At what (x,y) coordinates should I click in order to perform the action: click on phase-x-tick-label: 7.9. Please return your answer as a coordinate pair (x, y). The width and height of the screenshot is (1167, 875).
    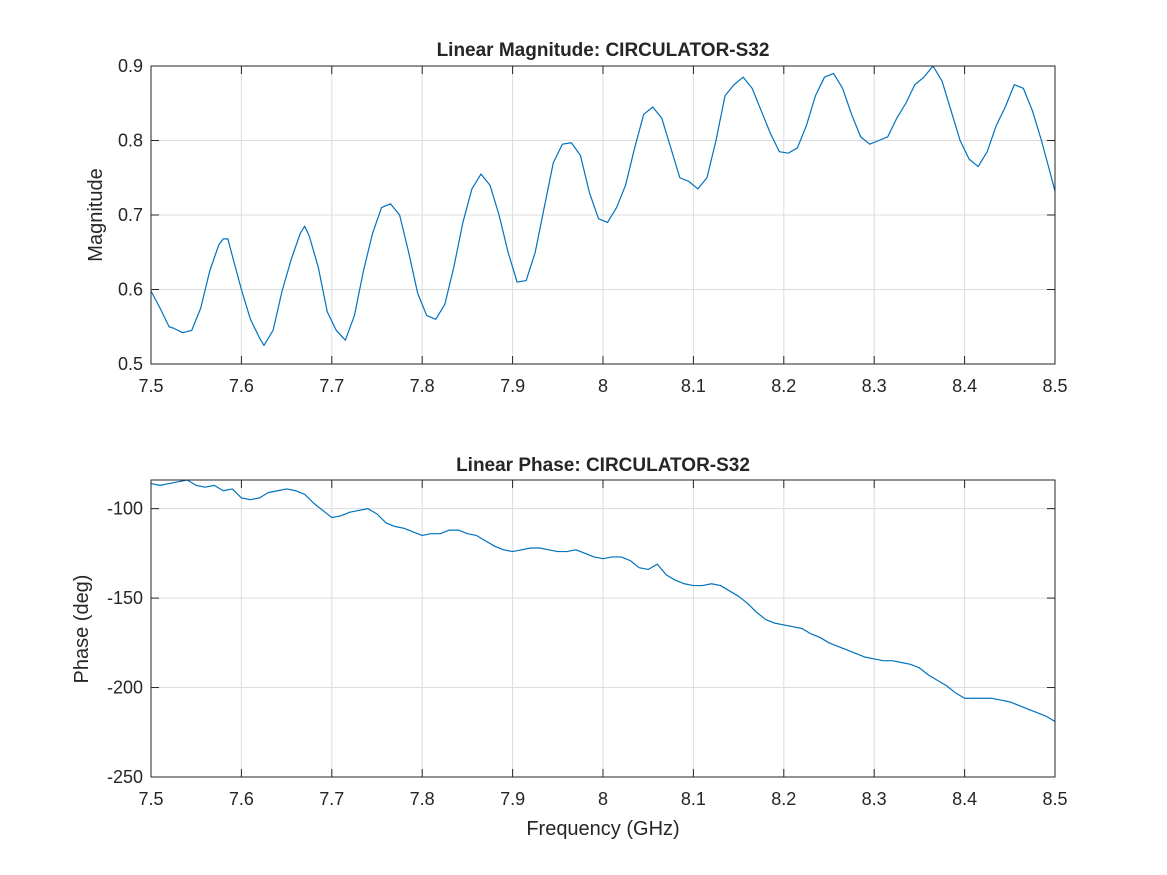
    Looking at the image, I should click on (512, 799).